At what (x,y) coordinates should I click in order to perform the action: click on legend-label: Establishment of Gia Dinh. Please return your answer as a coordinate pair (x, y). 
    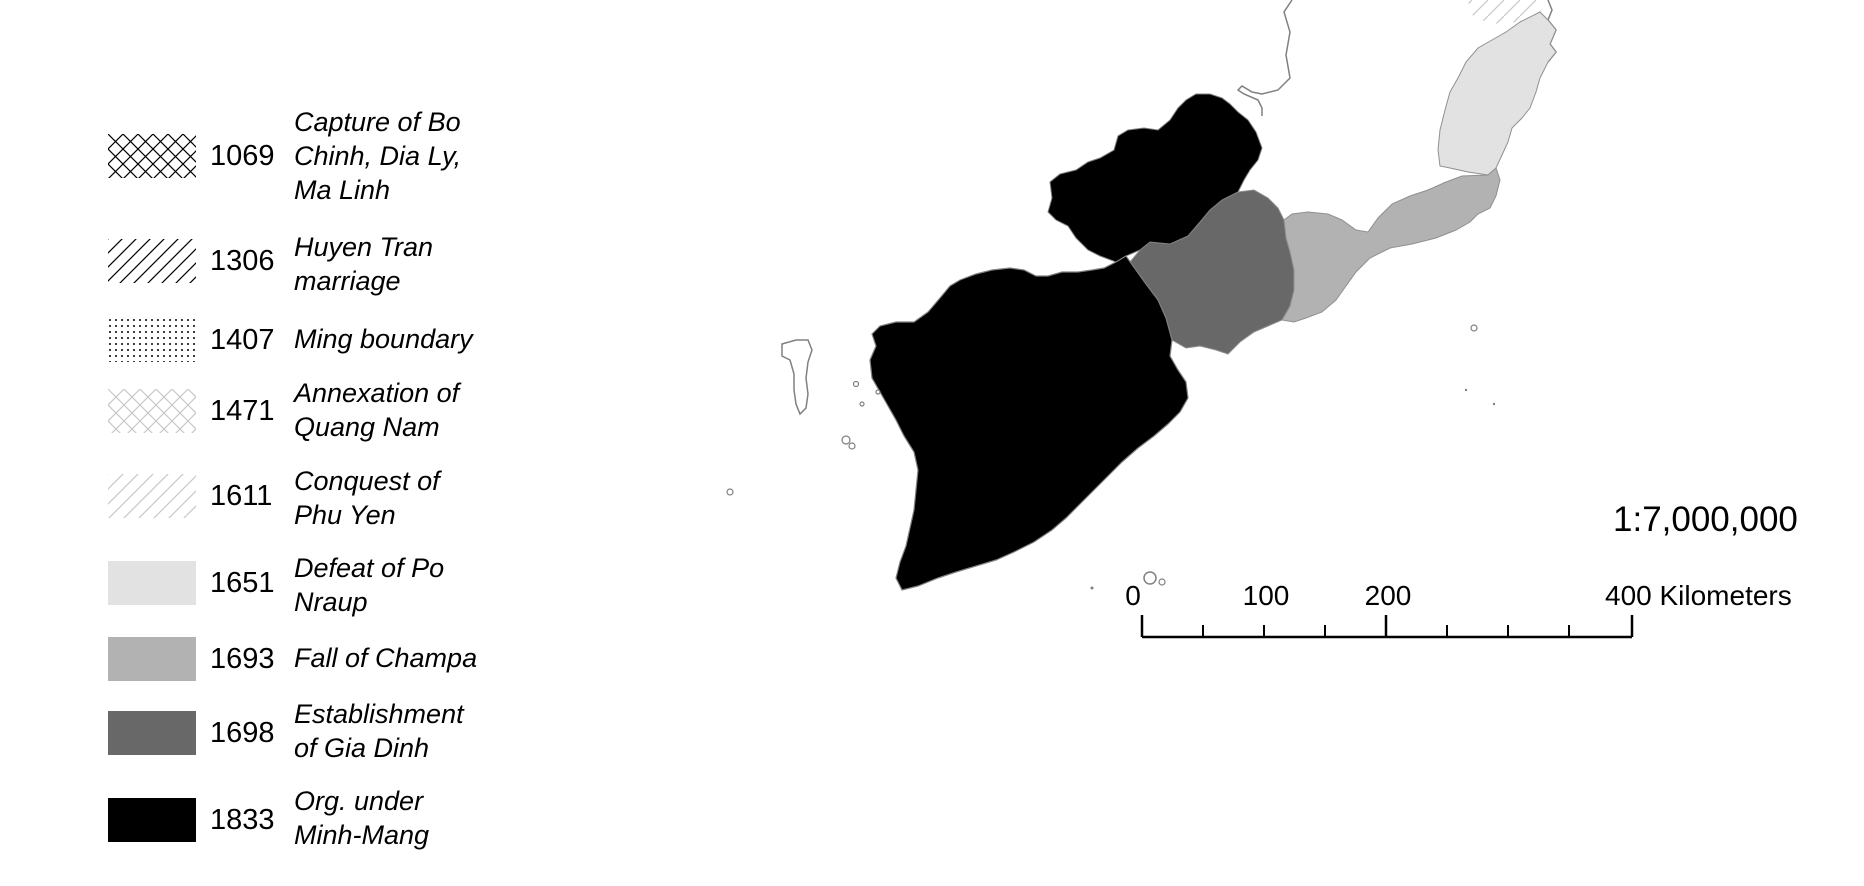
    Looking at the image, I should click on (379, 731).